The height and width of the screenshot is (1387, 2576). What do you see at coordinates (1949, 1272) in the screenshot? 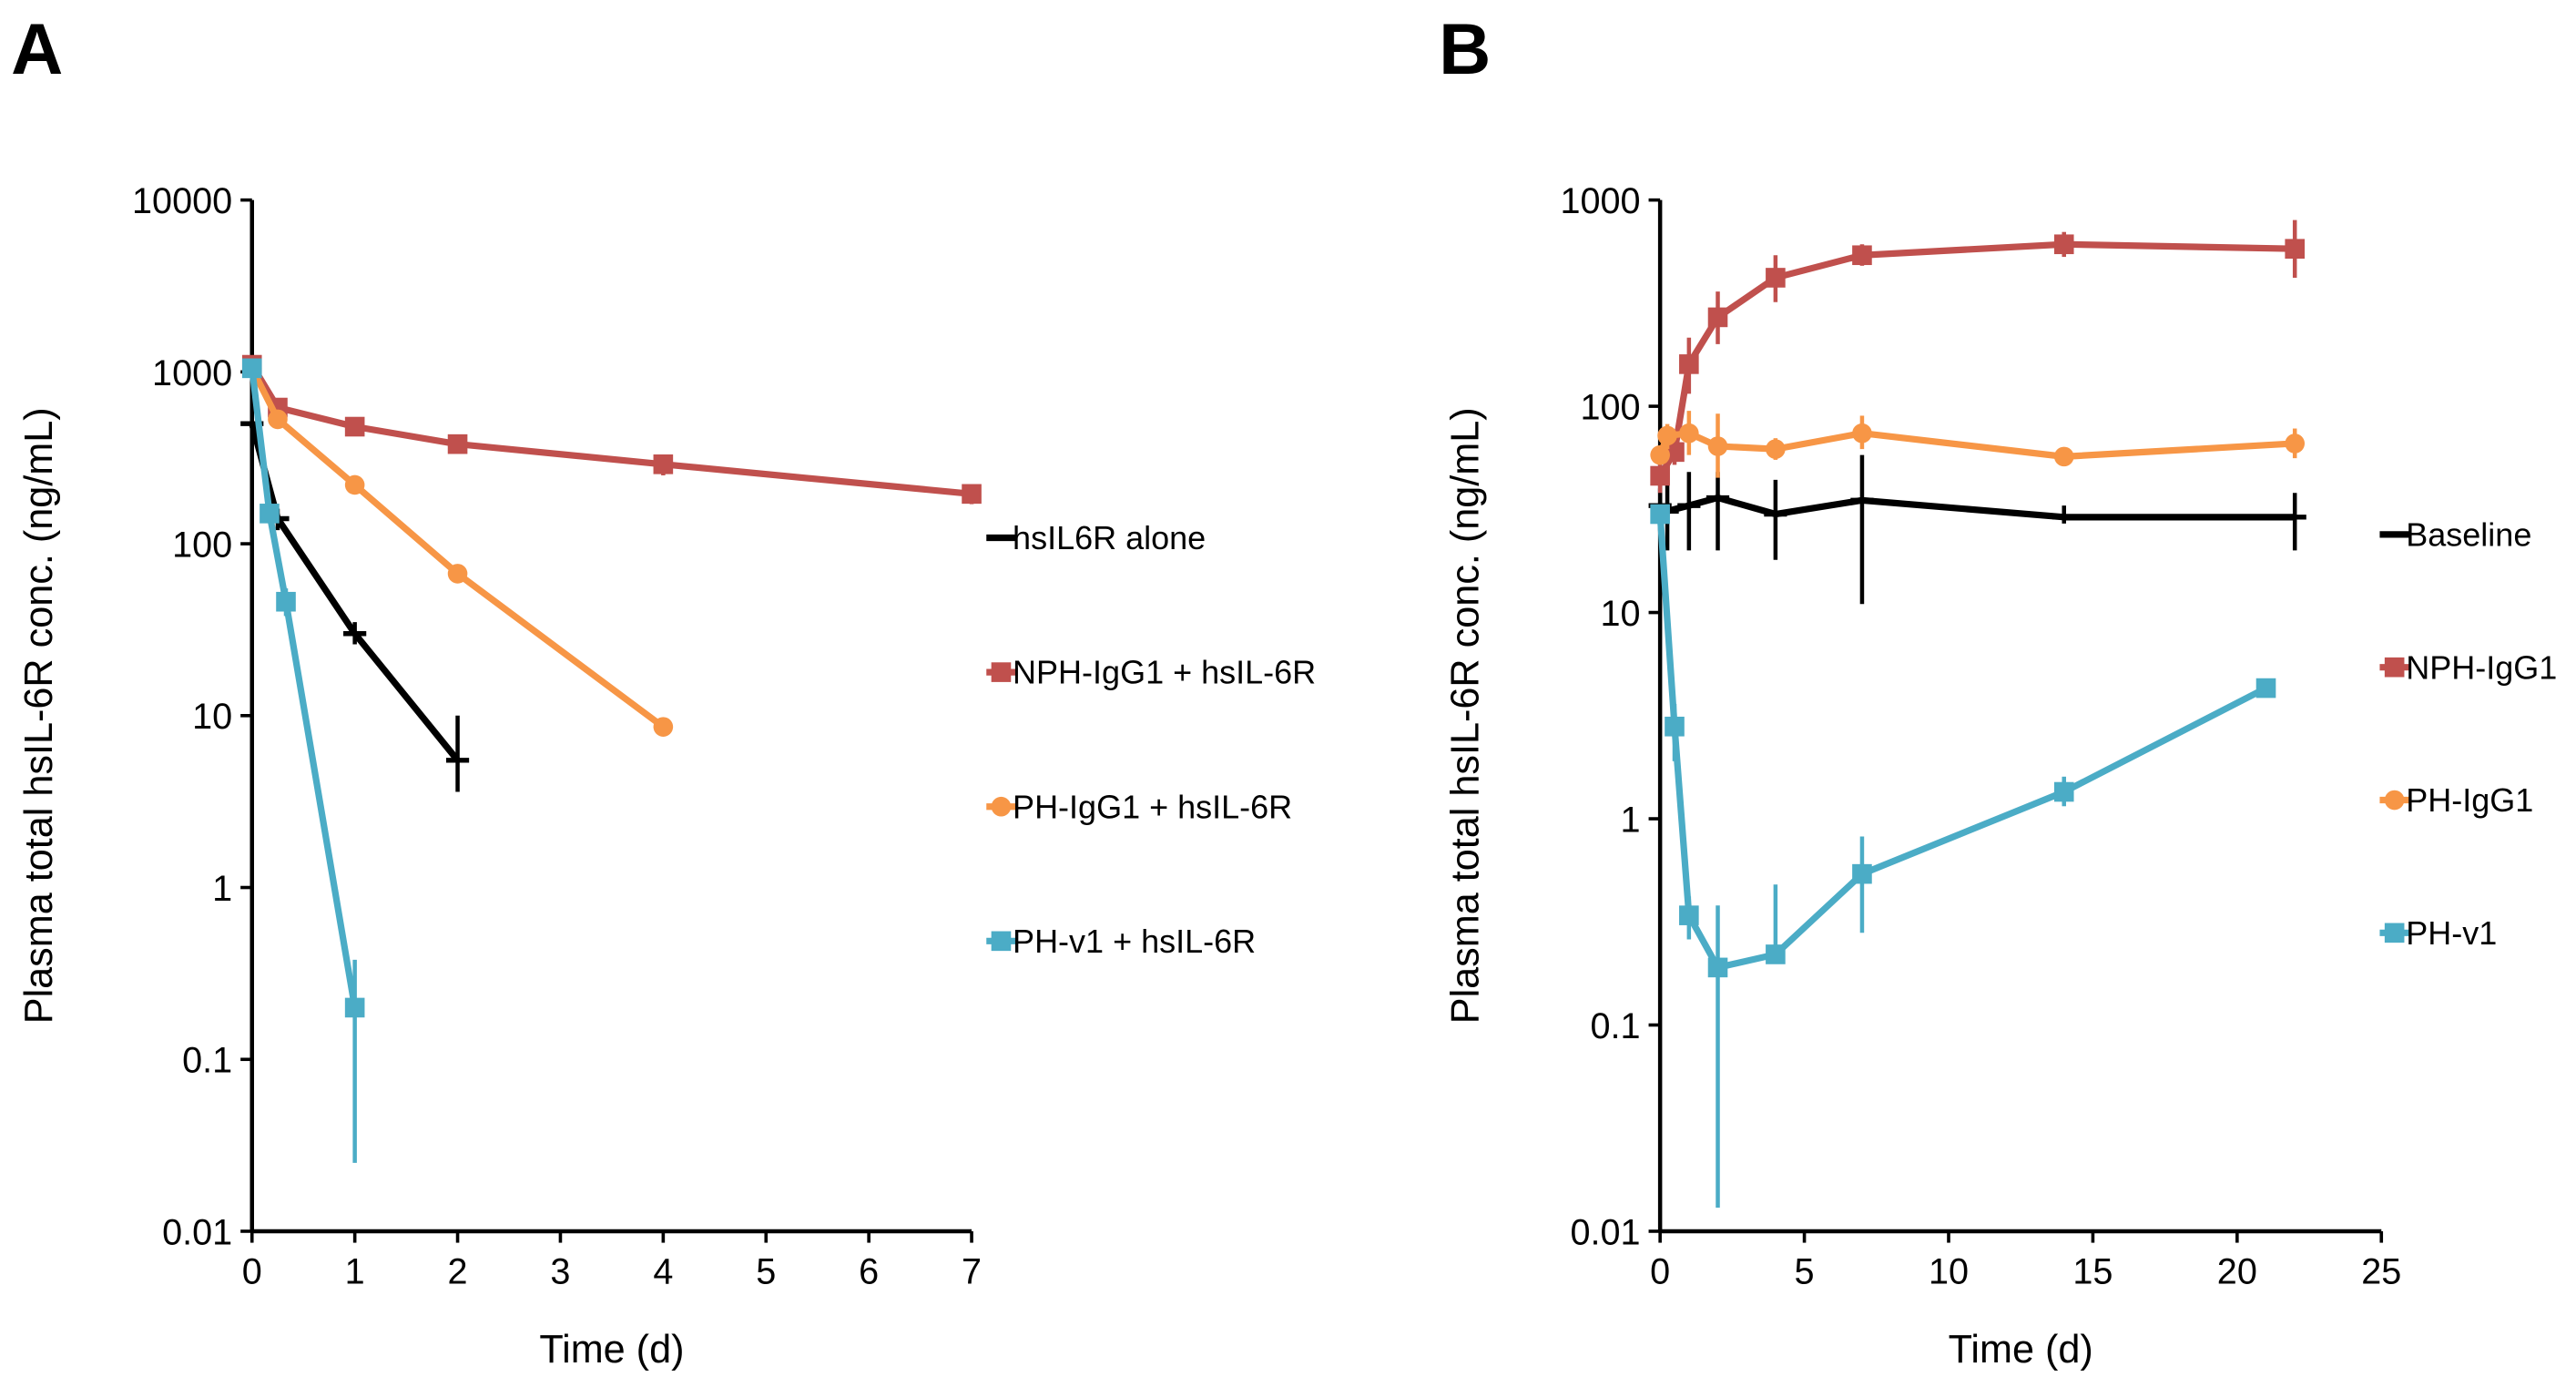
I see `x-tick-label: 10` at bounding box center [1949, 1272].